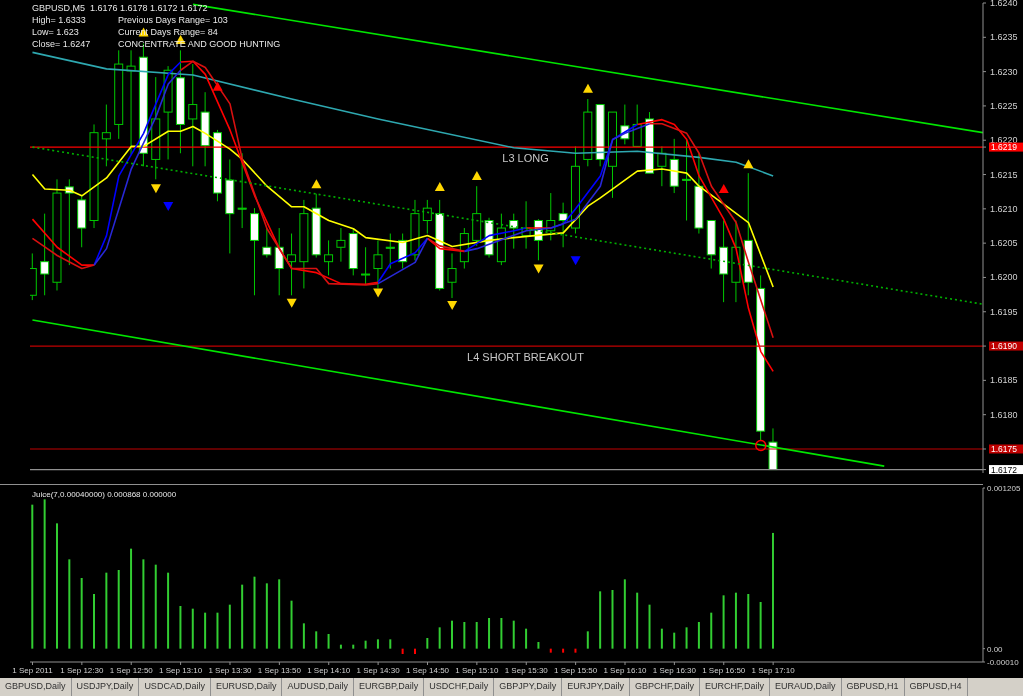 The height and width of the screenshot is (696, 1023). What do you see at coordinates (82, 670) in the screenshot?
I see `x-tick-label: 1 Sep 12:30` at bounding box center [82, 670].